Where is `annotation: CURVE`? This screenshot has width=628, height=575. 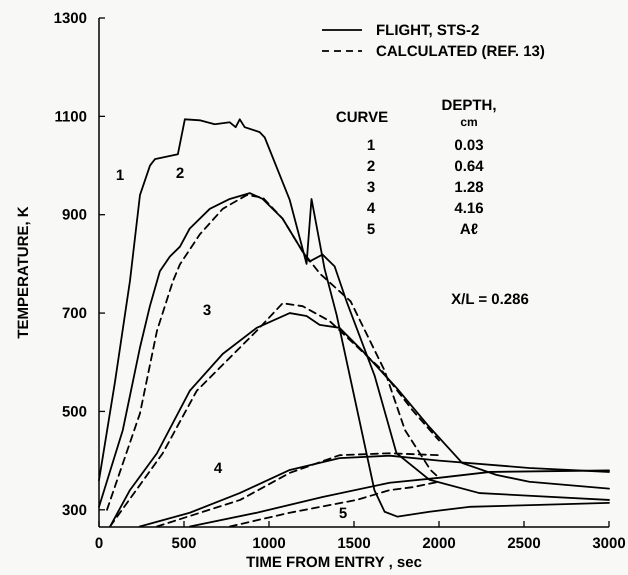
annotation: CURVE is located at coordinates (362, 117).